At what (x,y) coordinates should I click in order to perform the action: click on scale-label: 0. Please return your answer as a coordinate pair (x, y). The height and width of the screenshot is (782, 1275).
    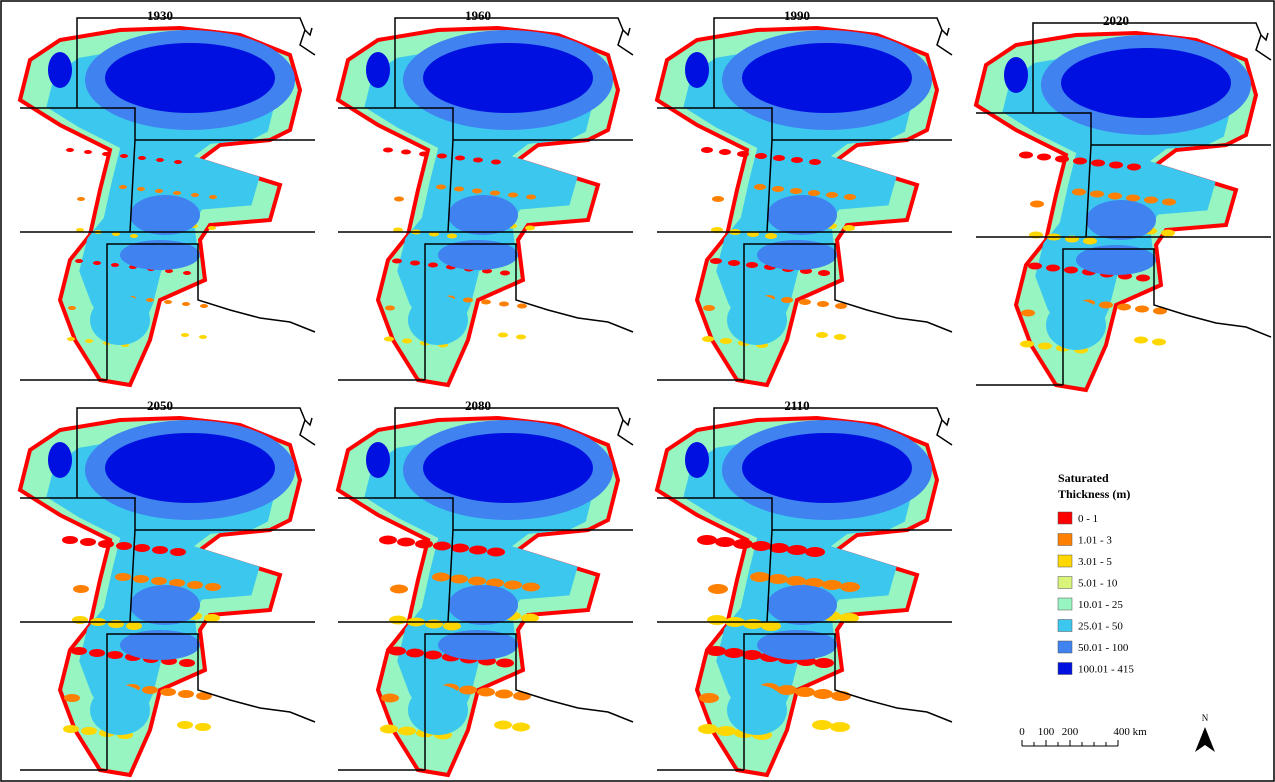
    Looking at the image, I should click on (1022, 732).